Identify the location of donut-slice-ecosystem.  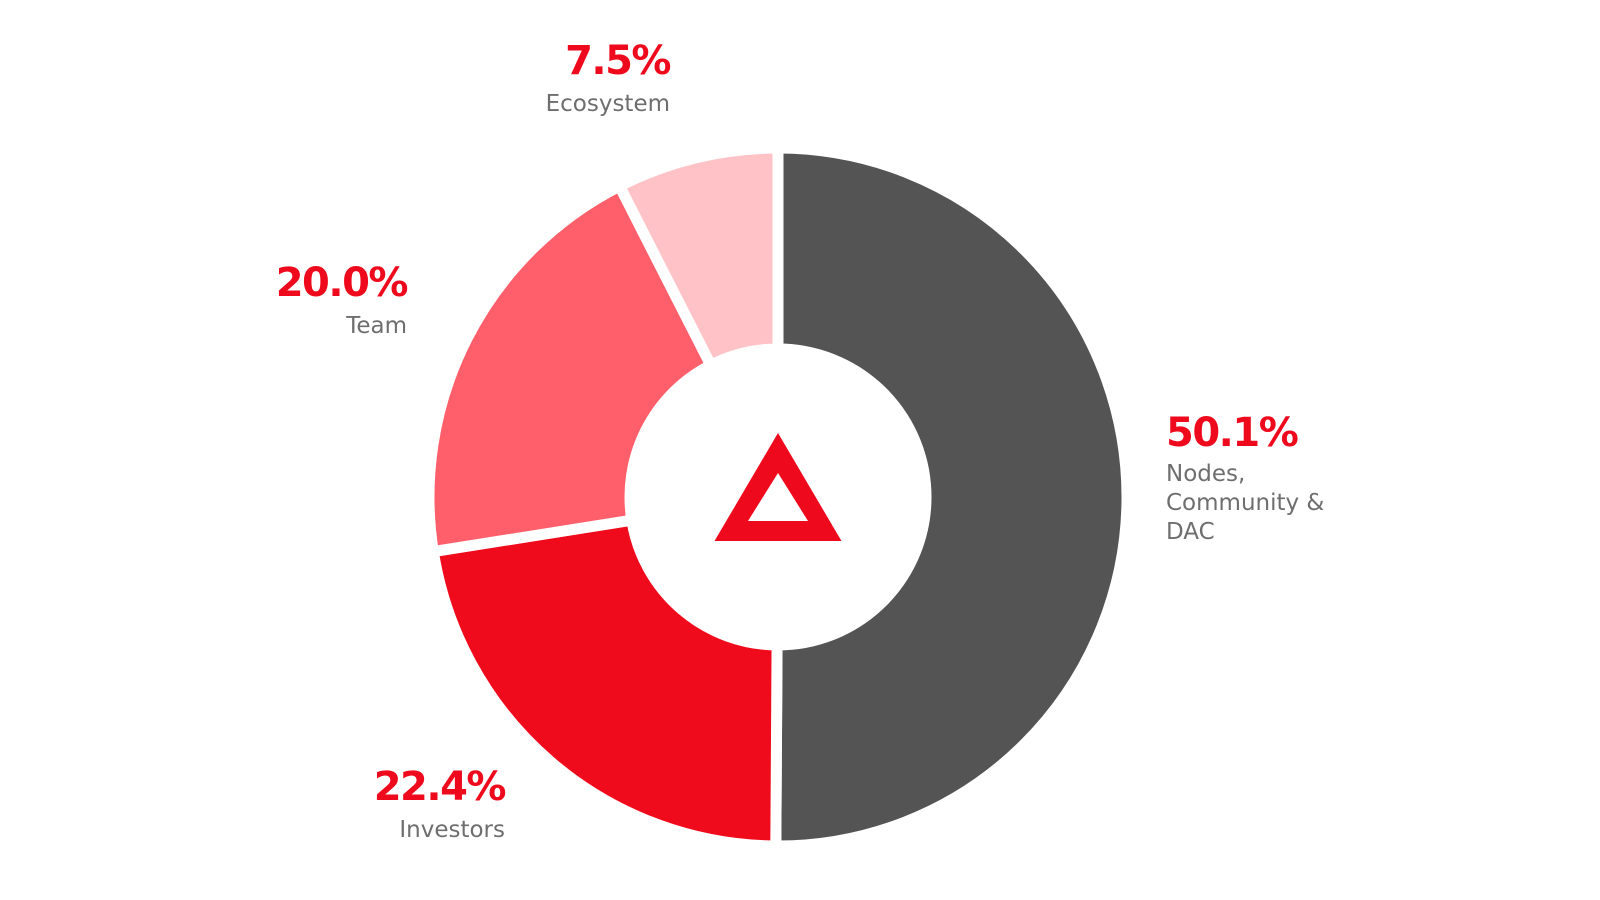
(698, 257).